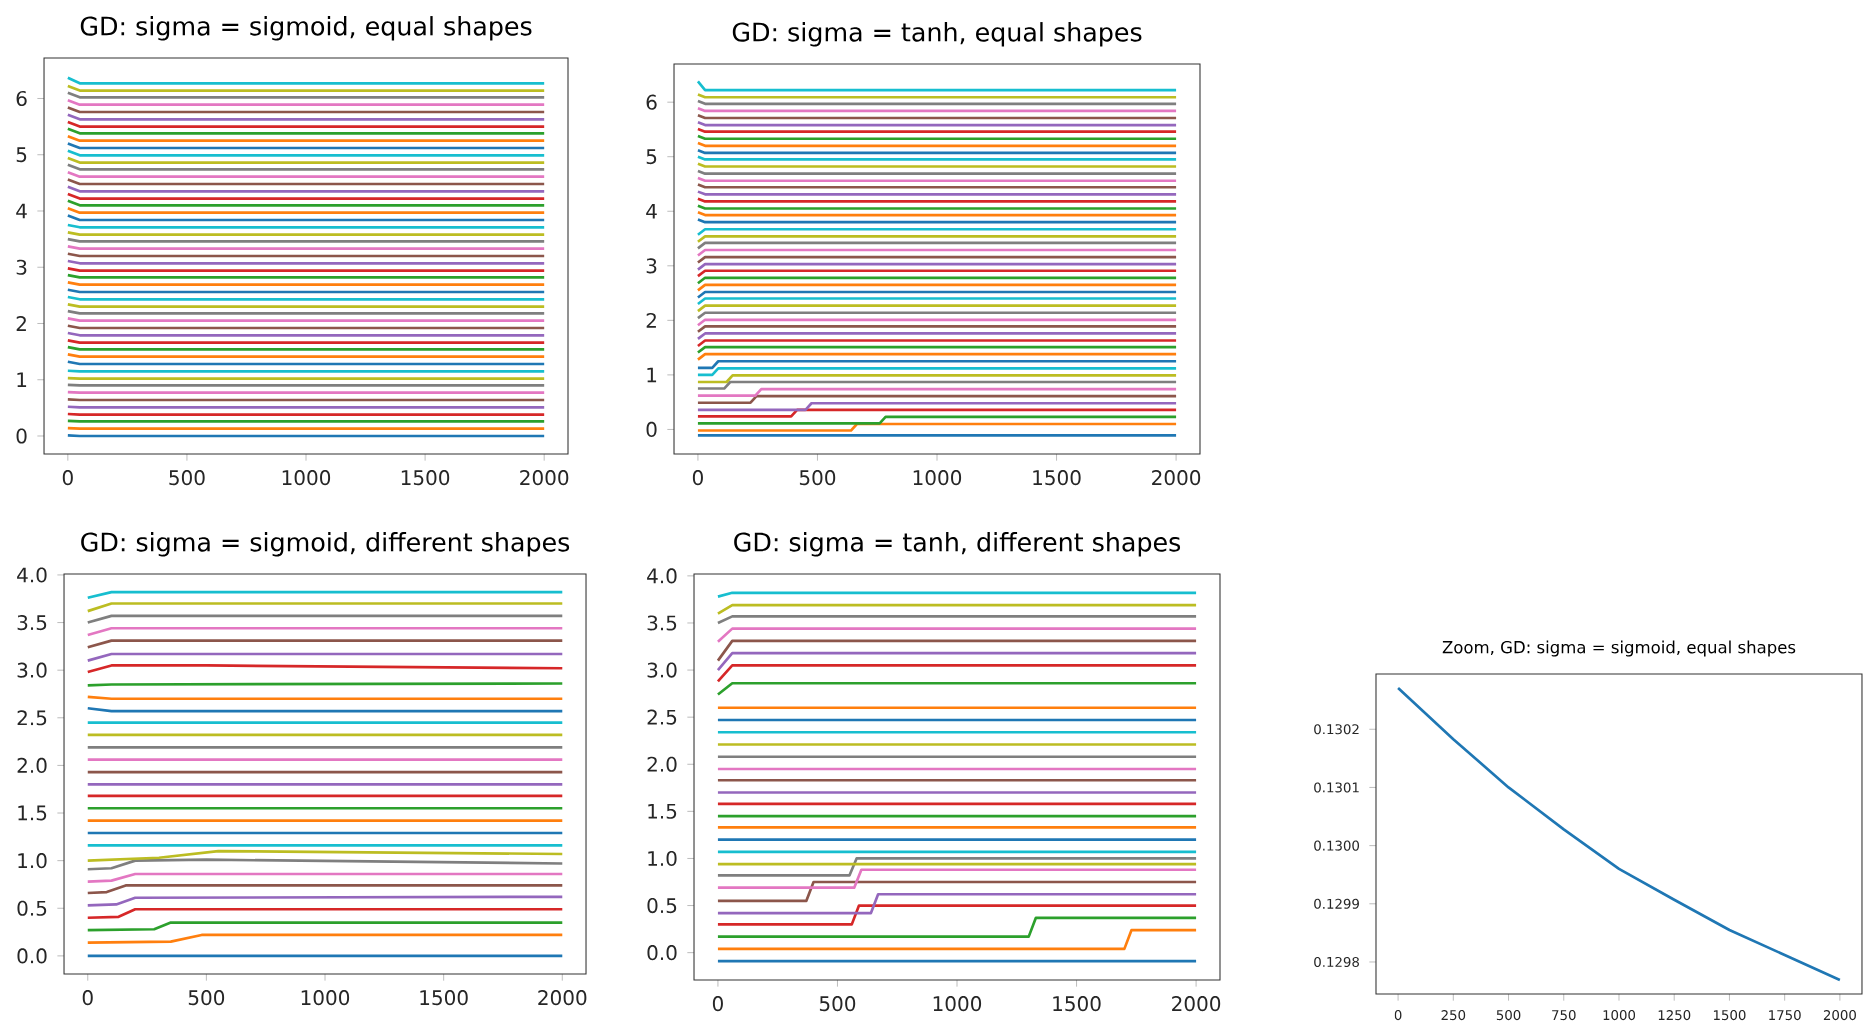  I want to click on line-series, so click(1619, 834).